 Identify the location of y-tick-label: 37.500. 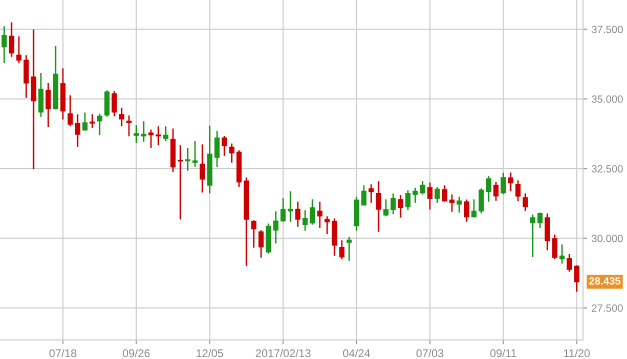
(607, 30).